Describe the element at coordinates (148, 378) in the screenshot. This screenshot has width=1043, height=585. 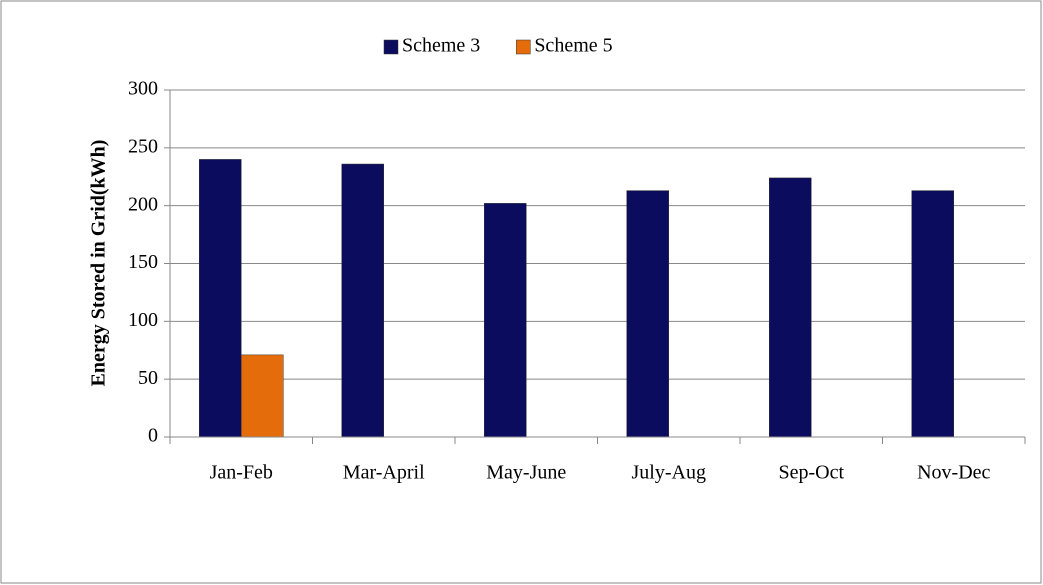
I see `y-tick-label: 50` at that location.